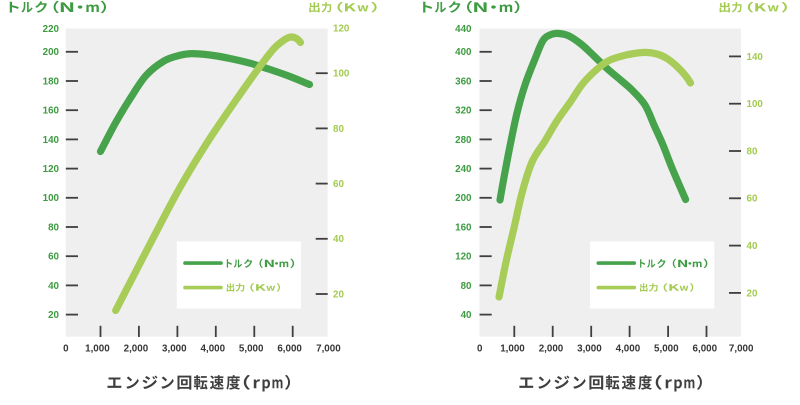  What do you see at coordinates (463, 169) in the screenshot?
I see `svg-text: 240` at bounding box center [463, 169].